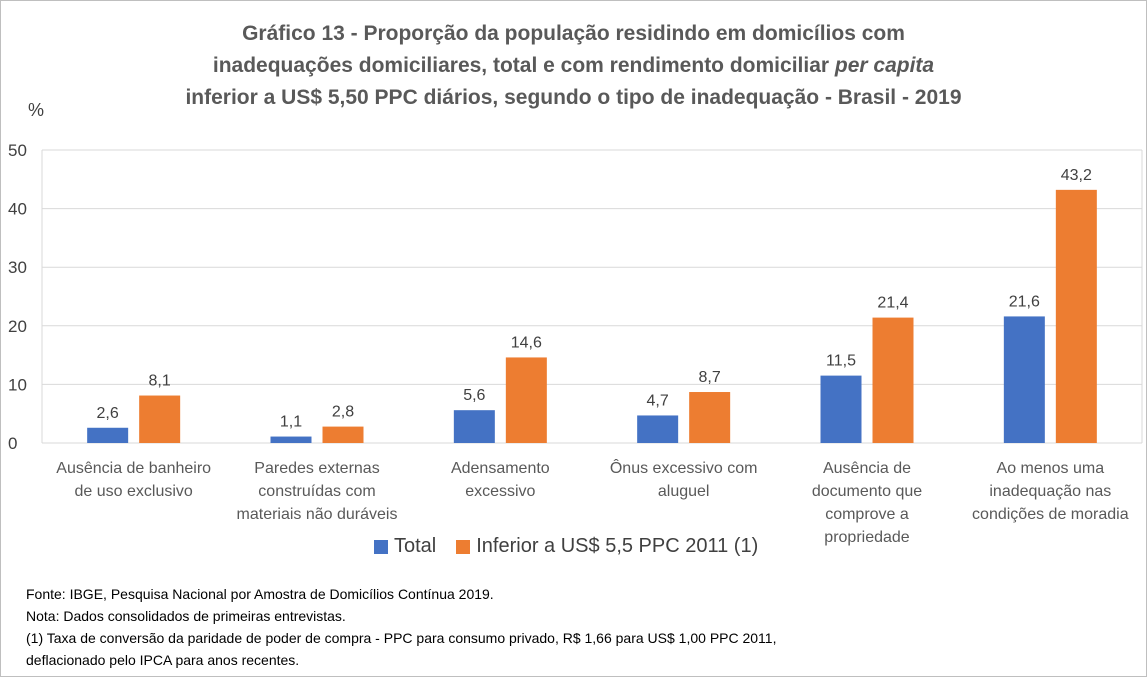  I want to click on category-label: Adensamento, so click(500, 468).